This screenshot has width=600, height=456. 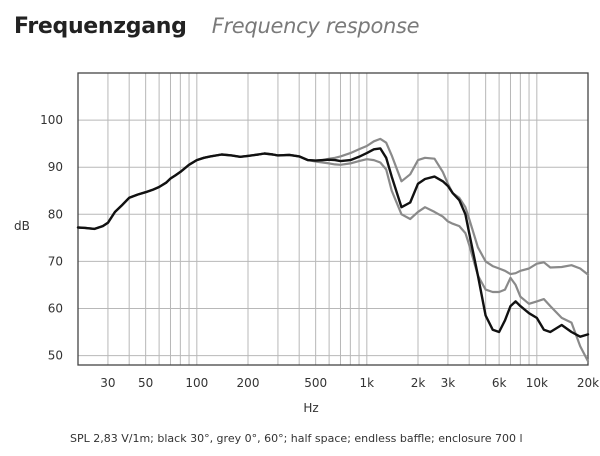 I want to click on chart-header: Frequenzgang Frequency response, so click(x=217, y=26).